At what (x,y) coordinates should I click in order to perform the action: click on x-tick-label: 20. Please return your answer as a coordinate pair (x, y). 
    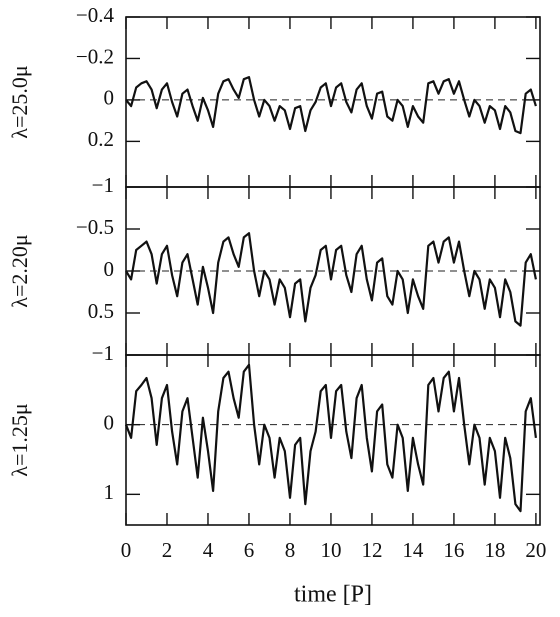
    Looking at the image, I should click on (535, 550).